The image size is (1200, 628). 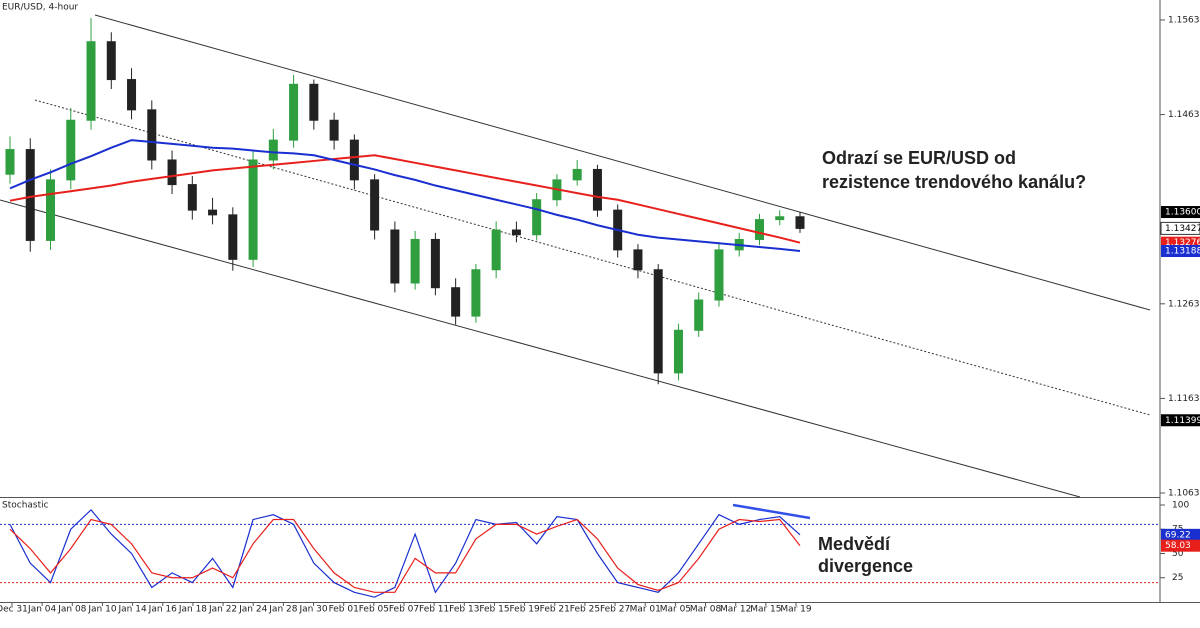 What do you see at coordinates (132, 610) in the screenshot?
I see `x-tick-label: Jan 14` at bounding box center [132, 610].